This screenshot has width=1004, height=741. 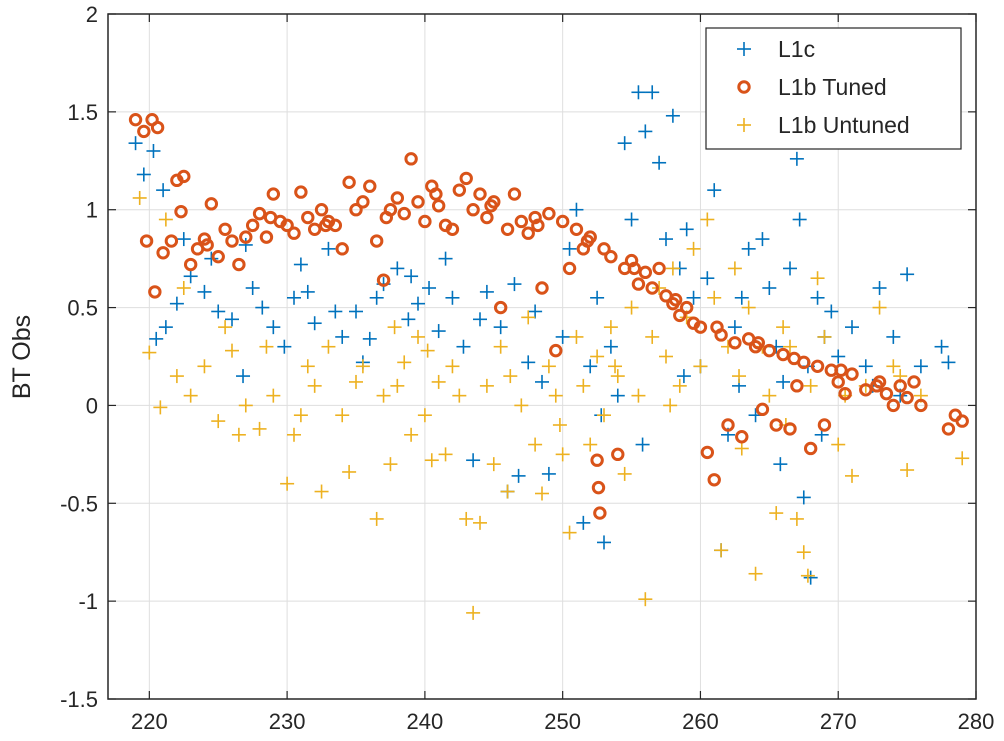 What do you see at coordinates (92, 210) in the screenshot?
I see `y-tick-label: 1` at bounding box center [92, 210].